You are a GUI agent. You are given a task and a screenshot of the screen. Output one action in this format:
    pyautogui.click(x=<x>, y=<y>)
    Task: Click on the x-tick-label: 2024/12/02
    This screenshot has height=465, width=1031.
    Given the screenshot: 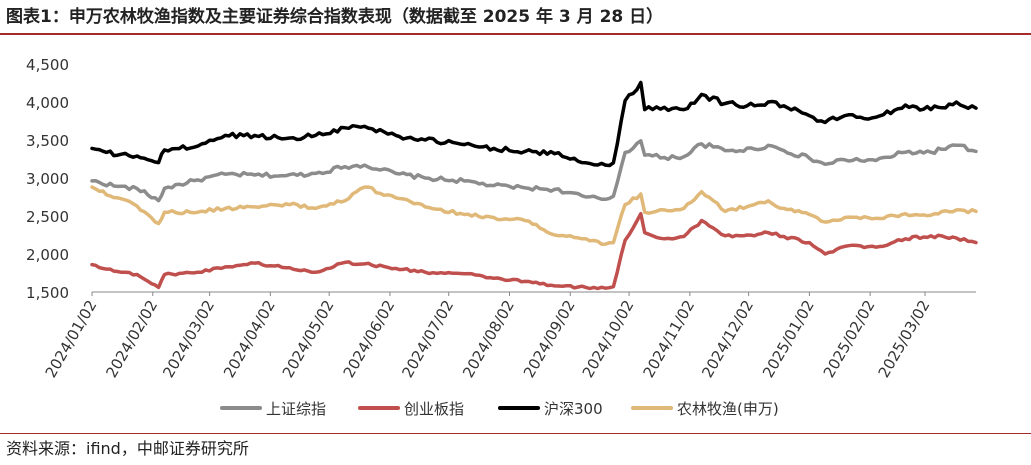 What is the action you would take?
    pyautogui.click(x=727, y=339)
    